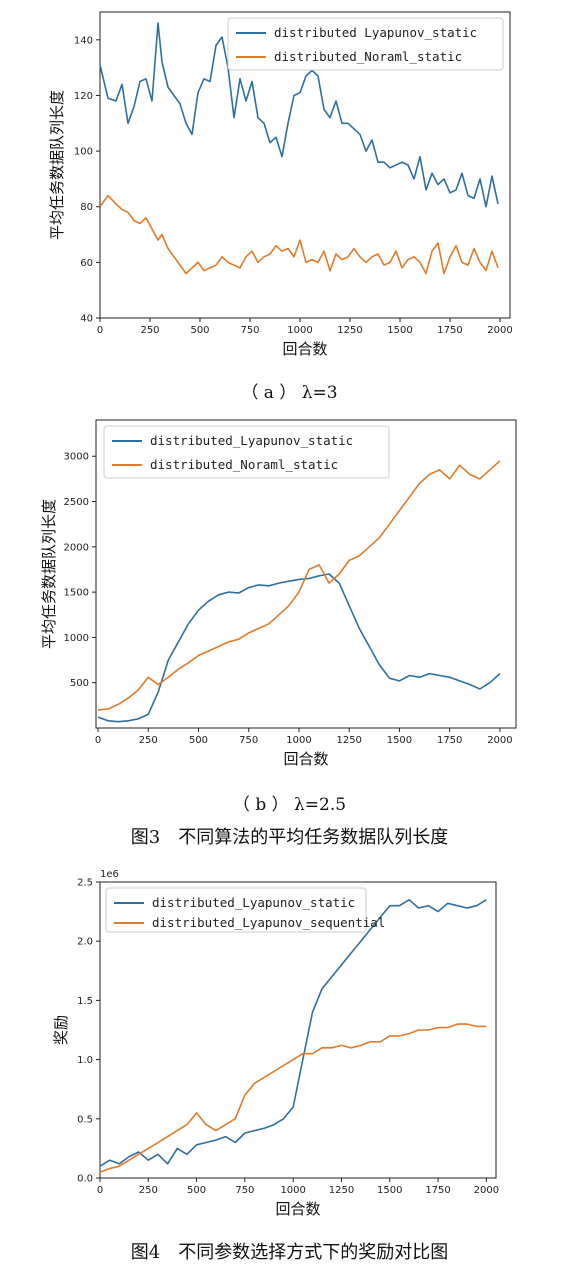 Image resolution: width=579 pixels, height=1287 pixels. Describe the element at coordinates (85, 1179) in the screenshot. I see `y-tick-label: 0.0` at that location.